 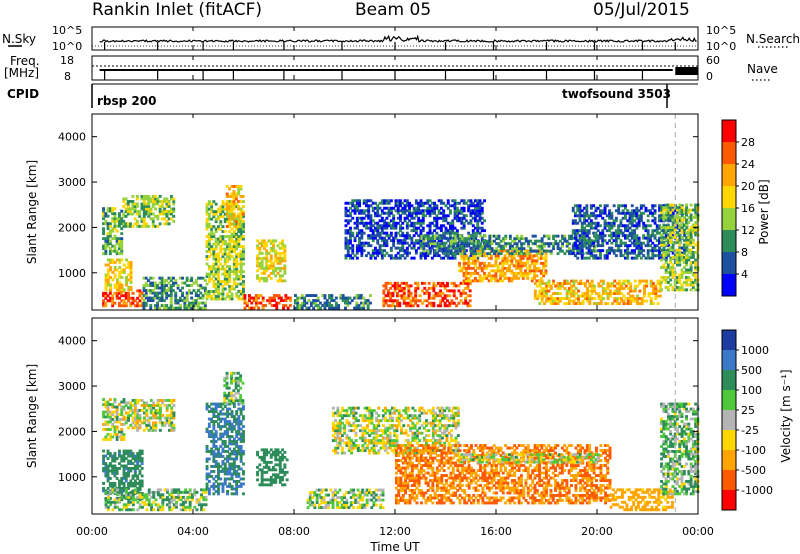 I want to click on nsearch-label: N.Search, so click(x=773, y=39).